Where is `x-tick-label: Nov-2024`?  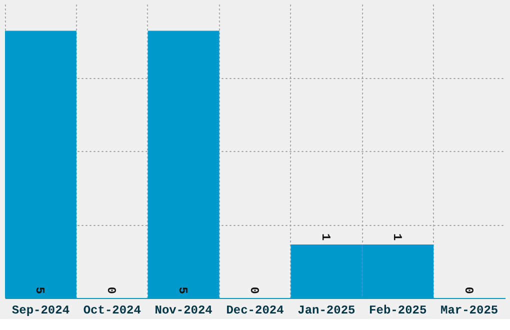
x-tick-label: Nov-2024 is located at coordinates (183, 311).